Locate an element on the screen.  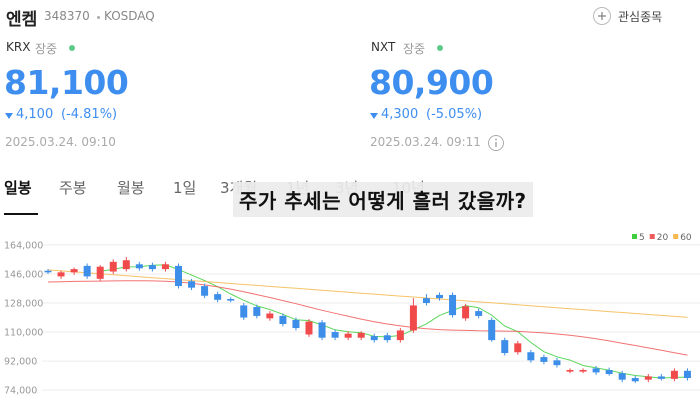
legend-label: 60 is located at coordinates (686, 238).